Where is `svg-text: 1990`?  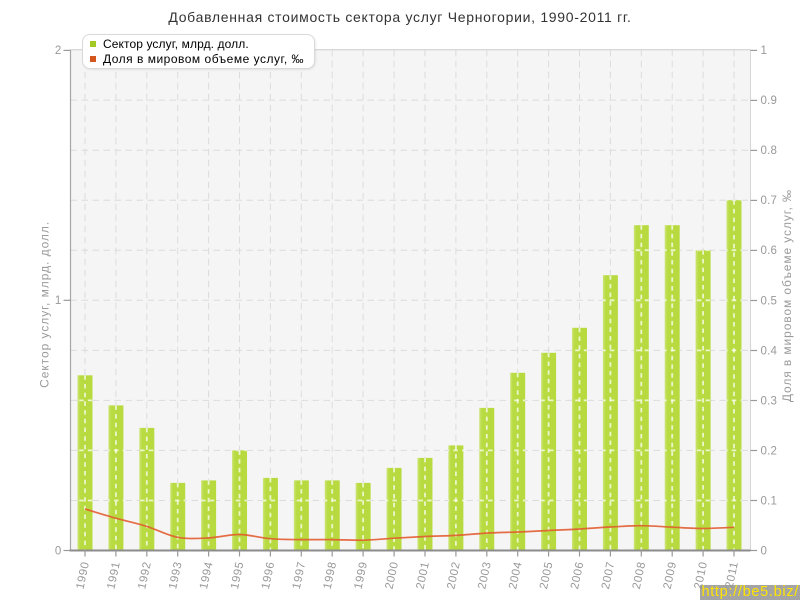
svg-text: 1990 is located at coordinates (84, 576).